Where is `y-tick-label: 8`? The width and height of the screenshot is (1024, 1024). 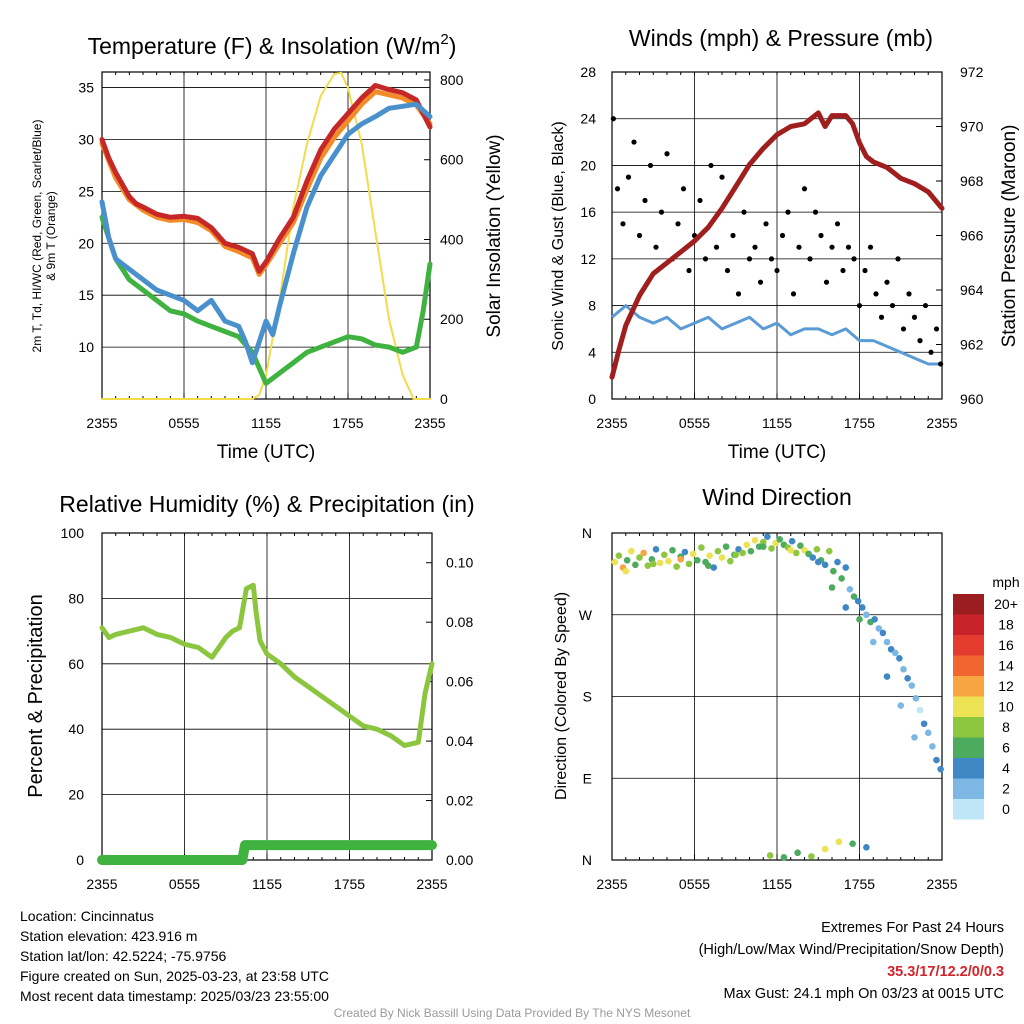 y-tick-label: 8 is located at coordinates (592, 306).